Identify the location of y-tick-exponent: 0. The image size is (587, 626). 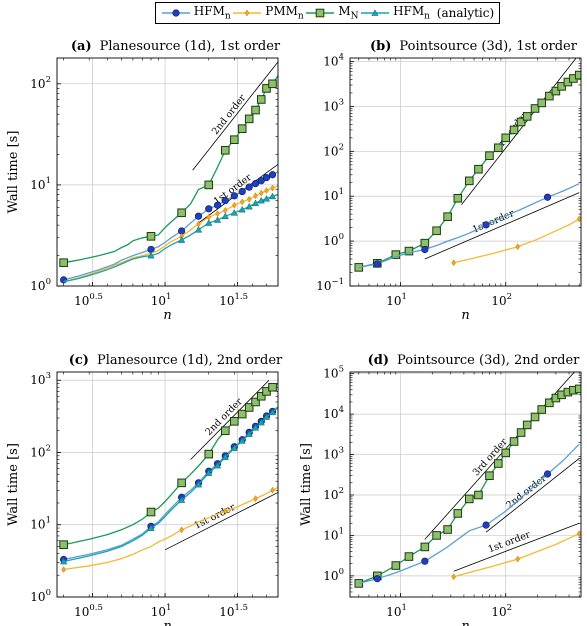
(48, 593).